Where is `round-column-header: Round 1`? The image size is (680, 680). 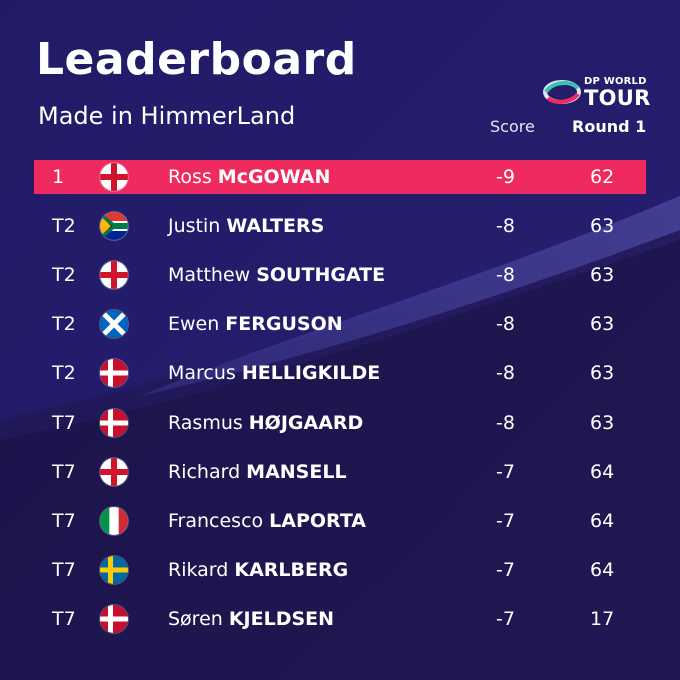 round-column-header: Round 1 is located at coordinates (609, 126).